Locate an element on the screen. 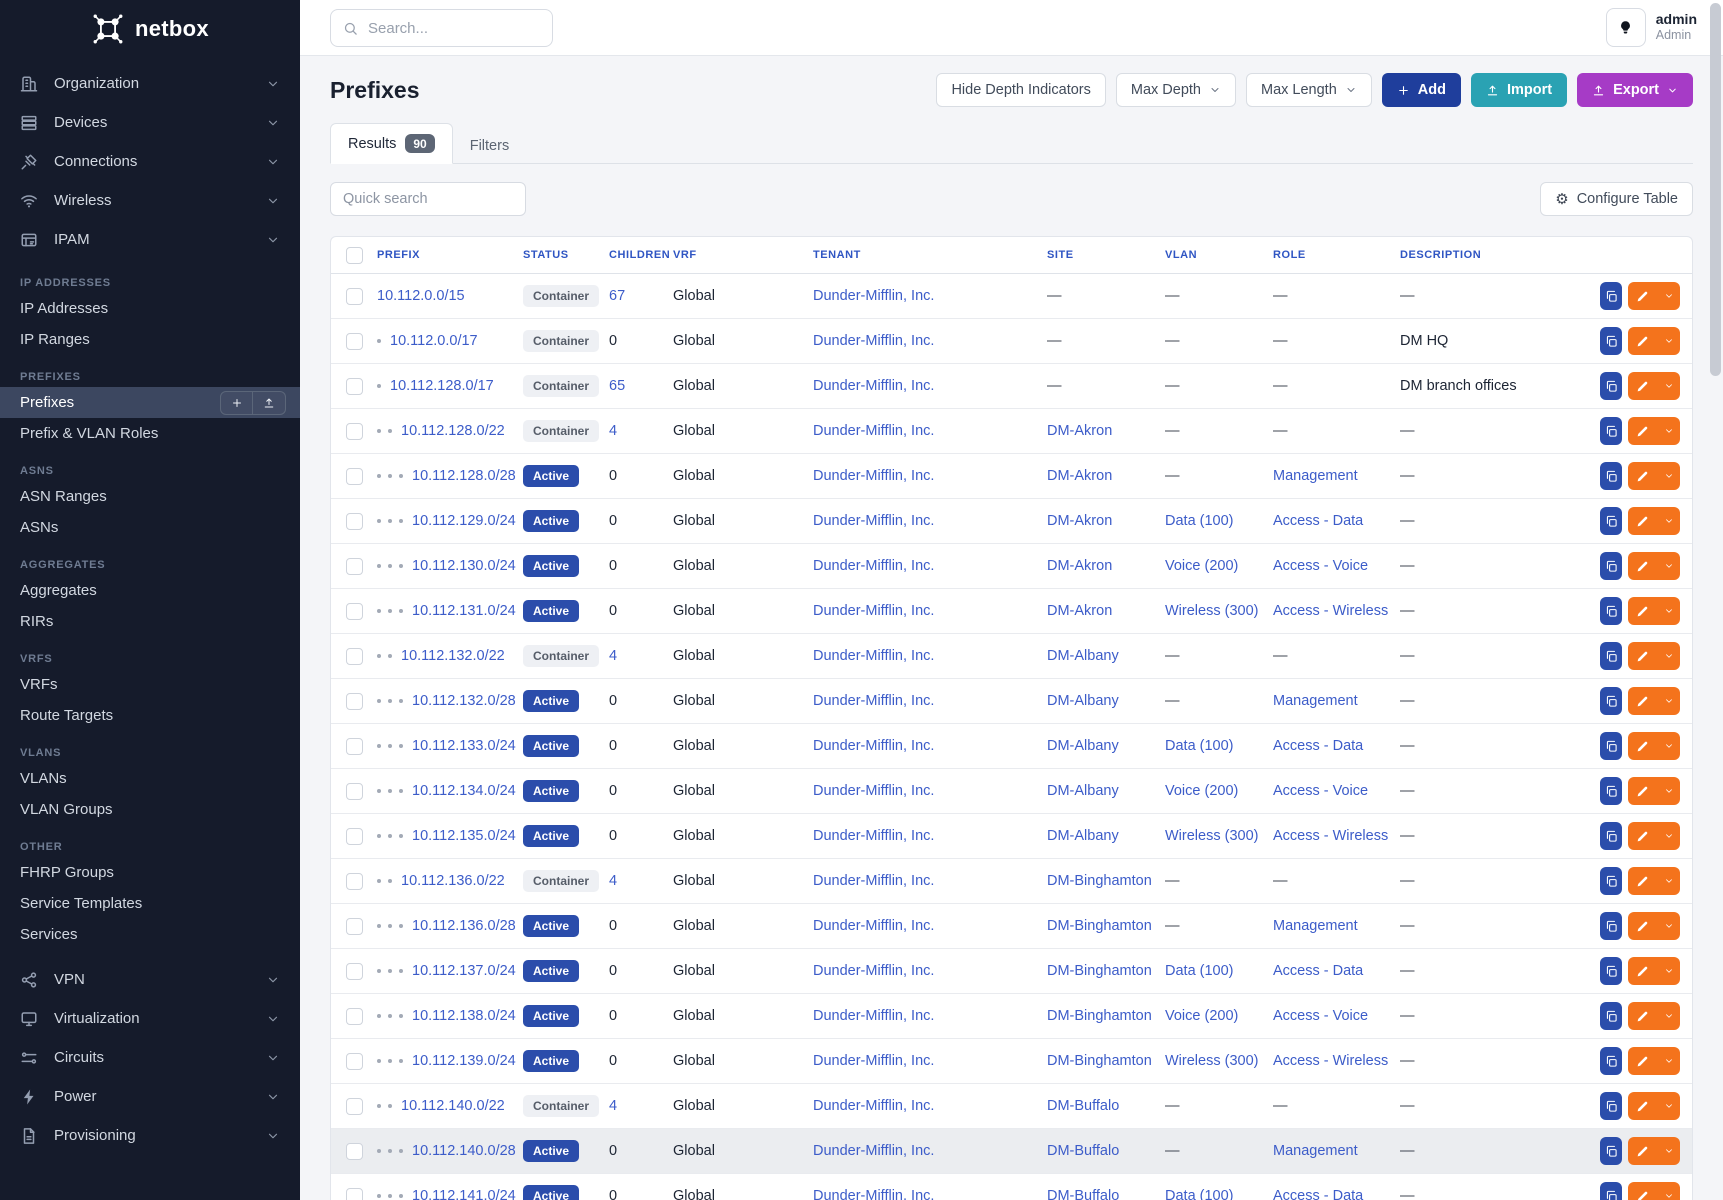 The width and height of the screenshot is (1723, 1200). prefix-link: 10.112.139.0/24 is located at coordinates (464, 1061).